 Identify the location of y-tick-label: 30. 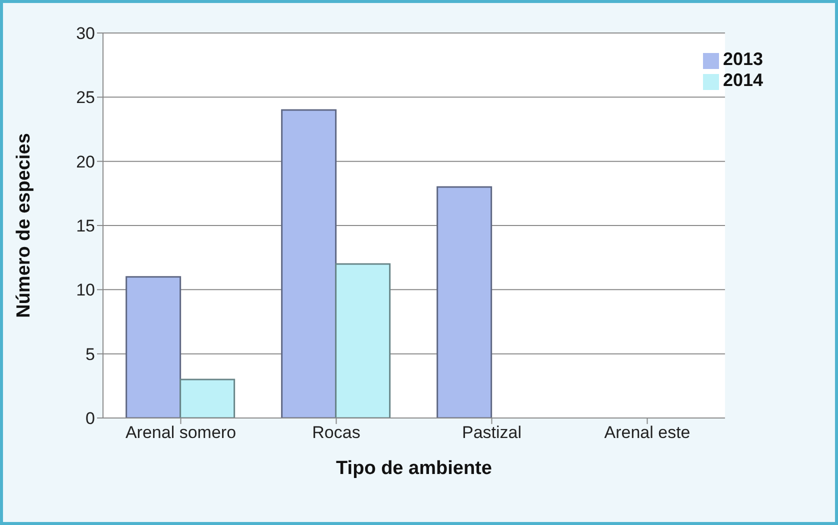
(85, 34).